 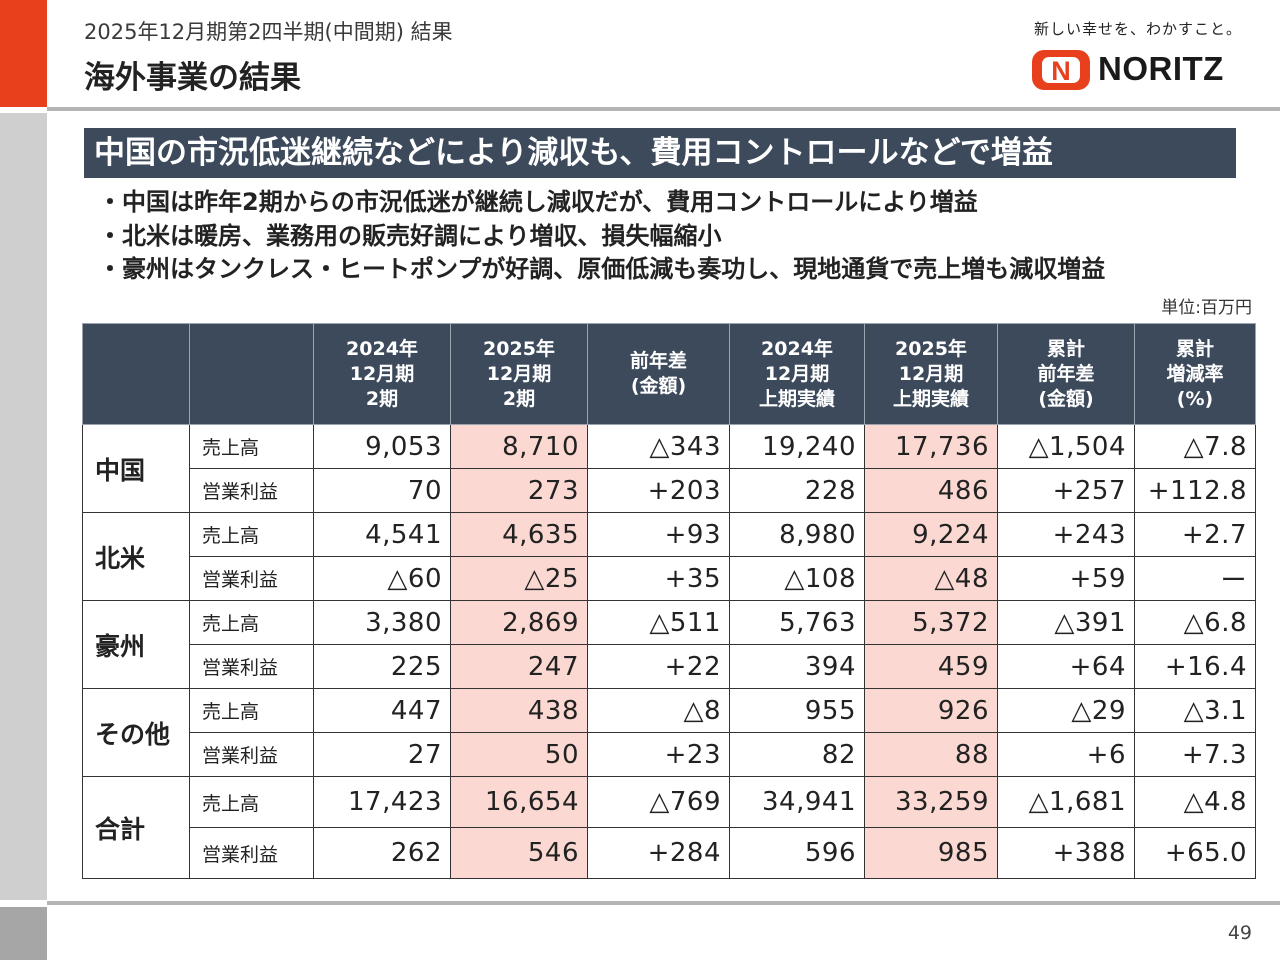 I want to click on cell: +203, so click(x=658, y=490).